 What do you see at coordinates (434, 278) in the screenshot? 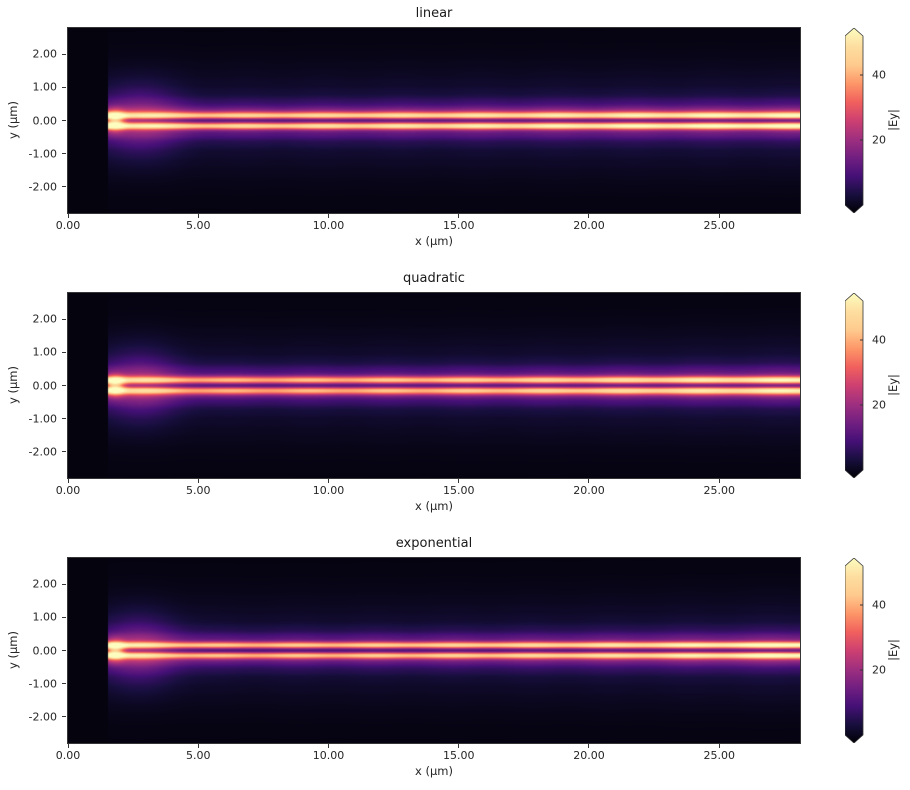
I see `plot-title: quadratic` at bounding box center [434, 278].